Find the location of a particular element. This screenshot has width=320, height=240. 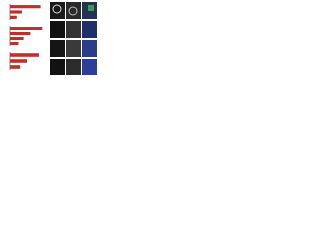

figure is located at coordinates (50, 38).